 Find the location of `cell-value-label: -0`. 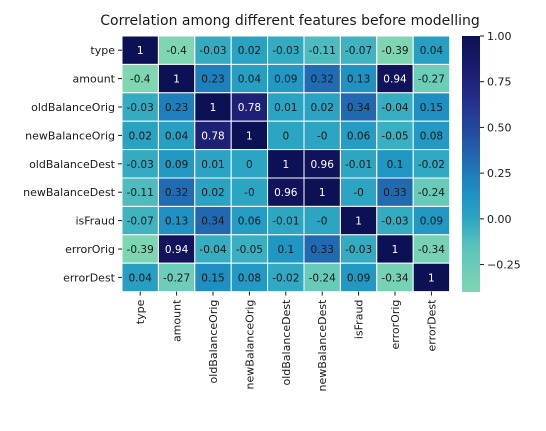

cell-value-label: -0 is located at coordinates (249, 193).